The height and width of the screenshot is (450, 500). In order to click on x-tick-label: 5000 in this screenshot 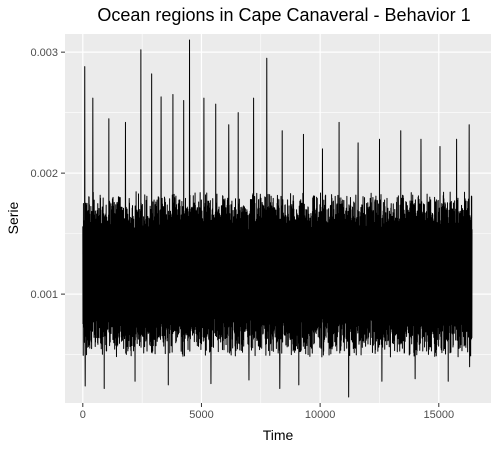, I will do `click(201, 415)`.